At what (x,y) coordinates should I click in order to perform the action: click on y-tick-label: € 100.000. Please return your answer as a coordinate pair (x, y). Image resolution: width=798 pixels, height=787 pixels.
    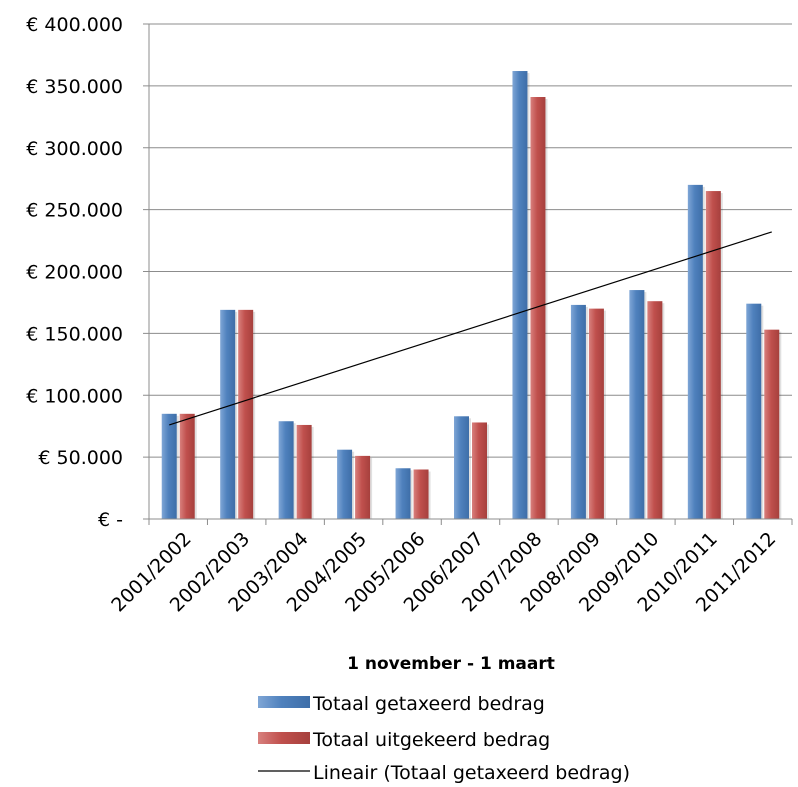
    Looking at the image, I should click on (74, 396).